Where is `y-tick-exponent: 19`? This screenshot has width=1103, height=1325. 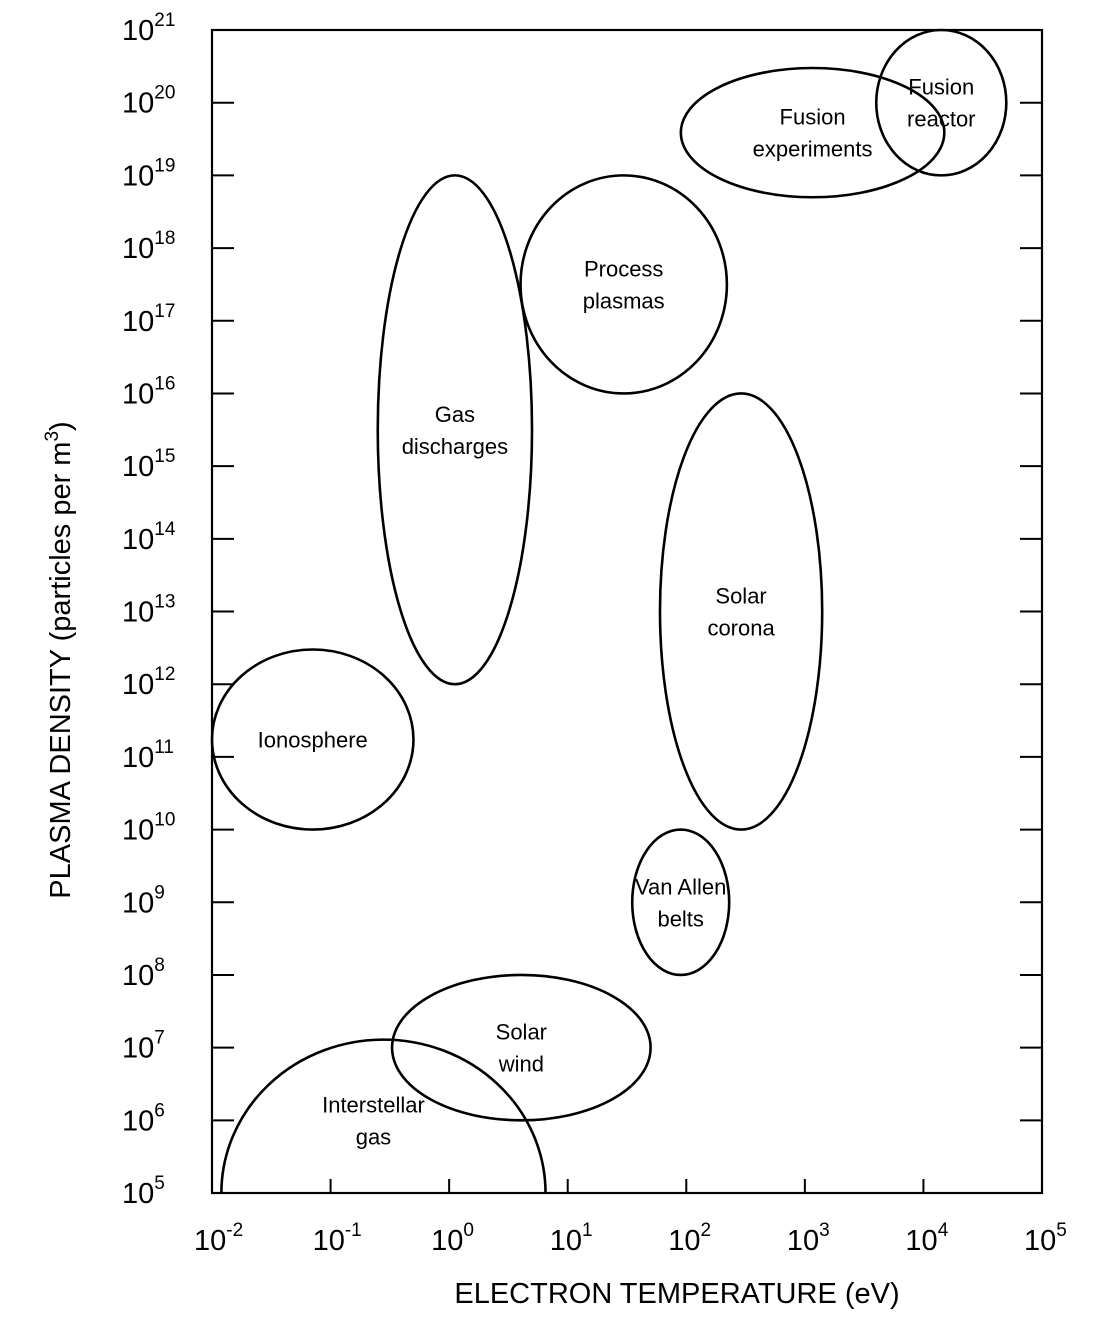
y-tick-exponent: 19 is located at coordinates (164, 165).